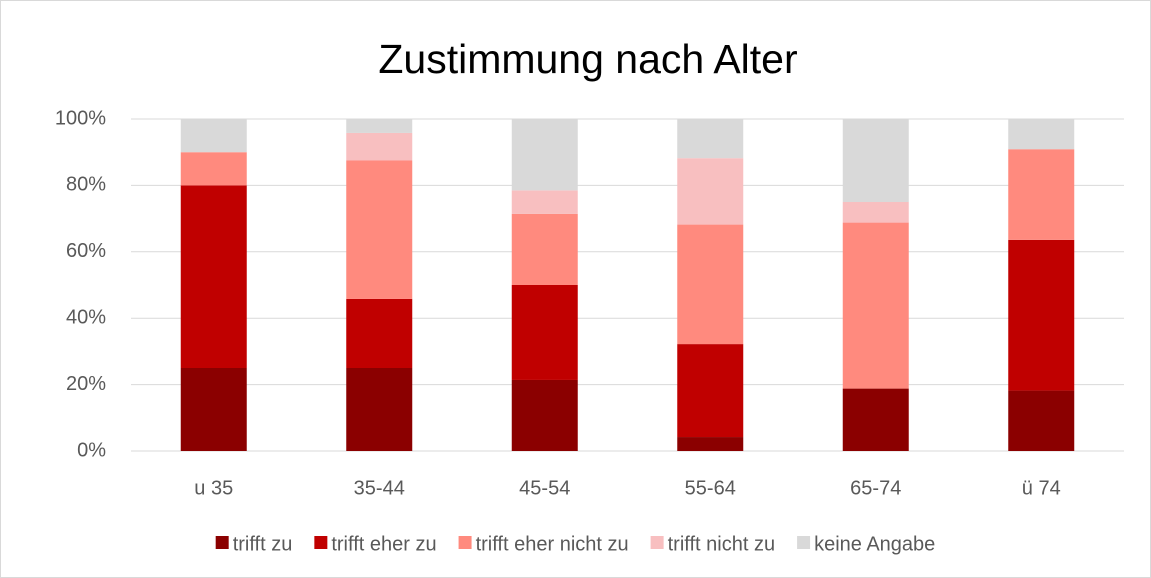  I want to click on x-tick-label: u 35, so click(213, 488).